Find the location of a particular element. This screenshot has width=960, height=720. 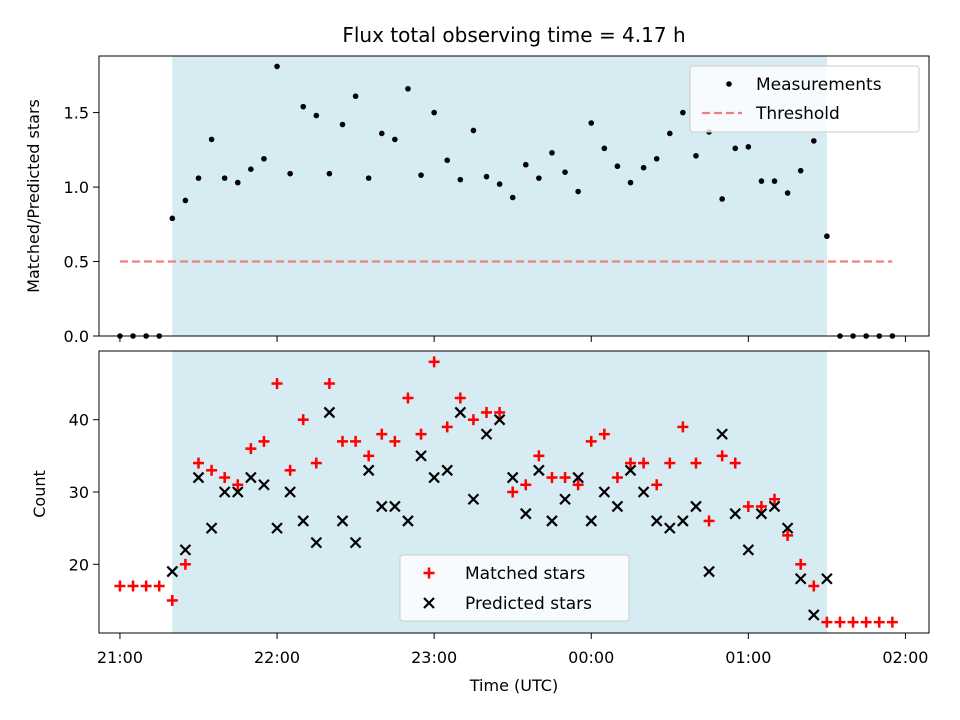

xtick-label-1: 22:00 is located at coordinates (277, 657).